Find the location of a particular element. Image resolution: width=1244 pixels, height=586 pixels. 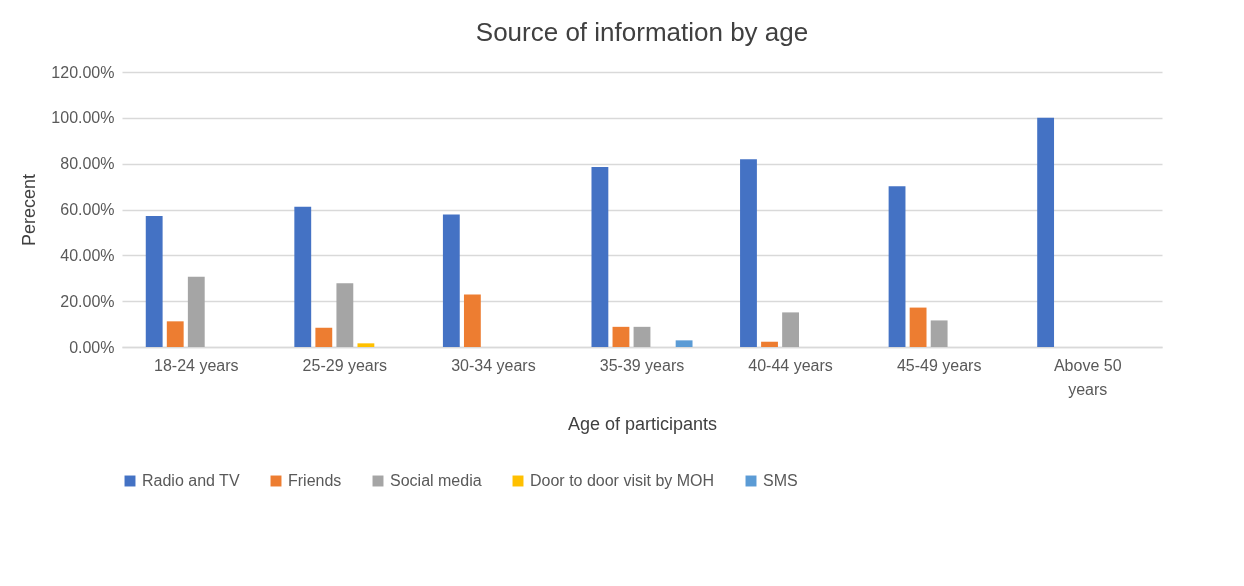

y-tick-label: 40.00% is located at coordinates (87, 255).